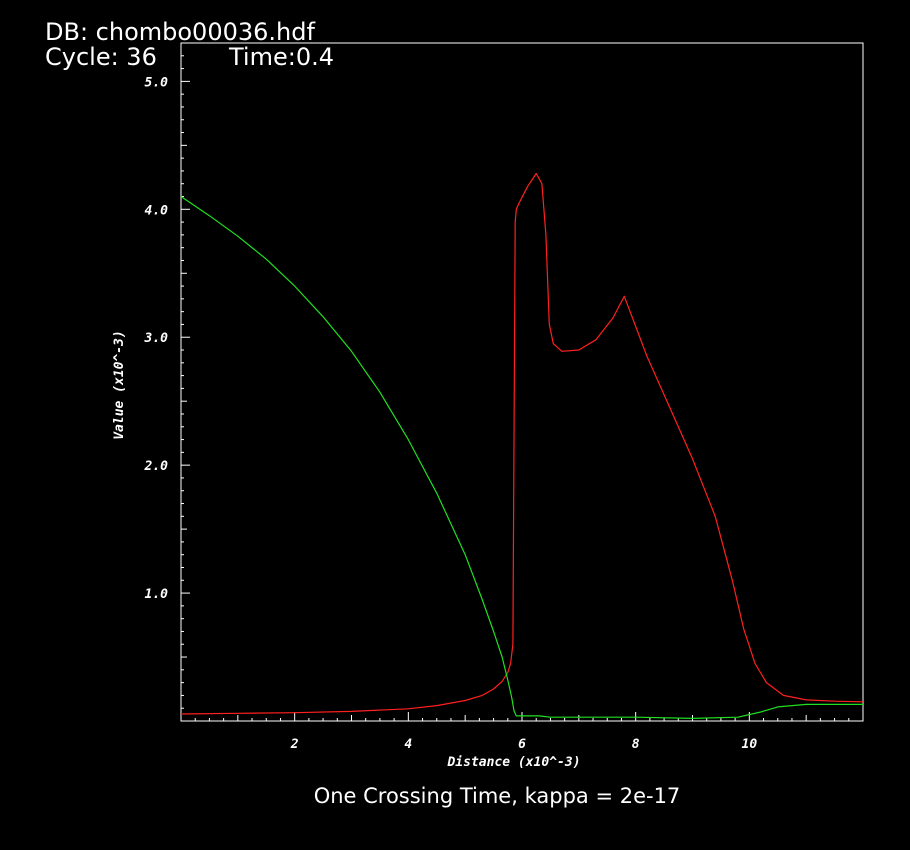 The height and width of the screenshot is (850, 910). What do you see at coordinates (408, 744) in the screenshot?
I see `x-tick-label: 4` at bounding box center [408, 744].